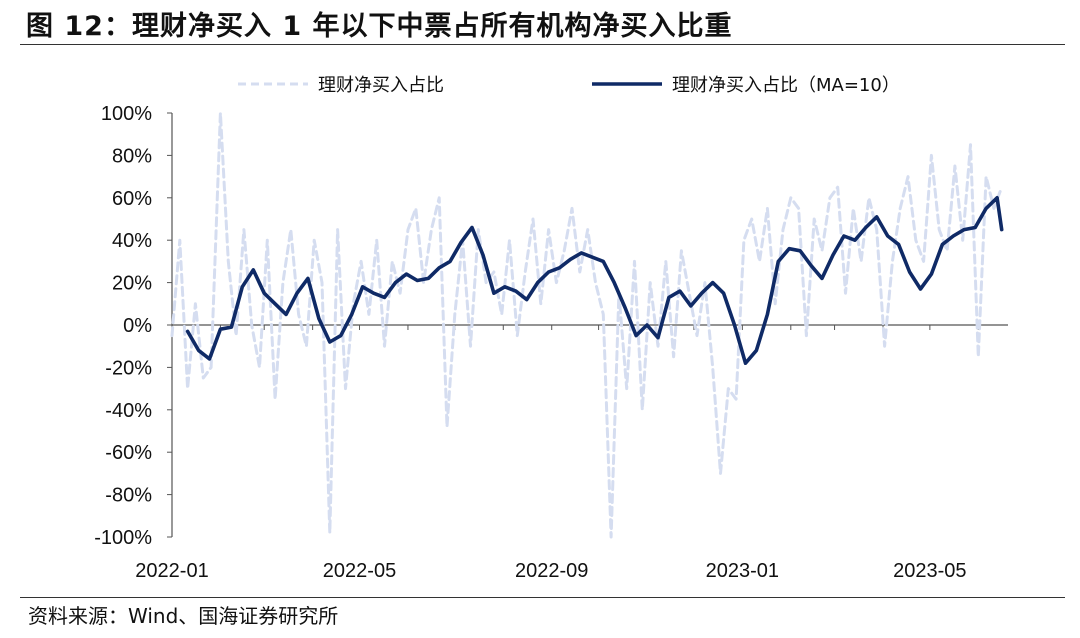  I want to click on x-tick-label: 2022-05, so click(359, 571).